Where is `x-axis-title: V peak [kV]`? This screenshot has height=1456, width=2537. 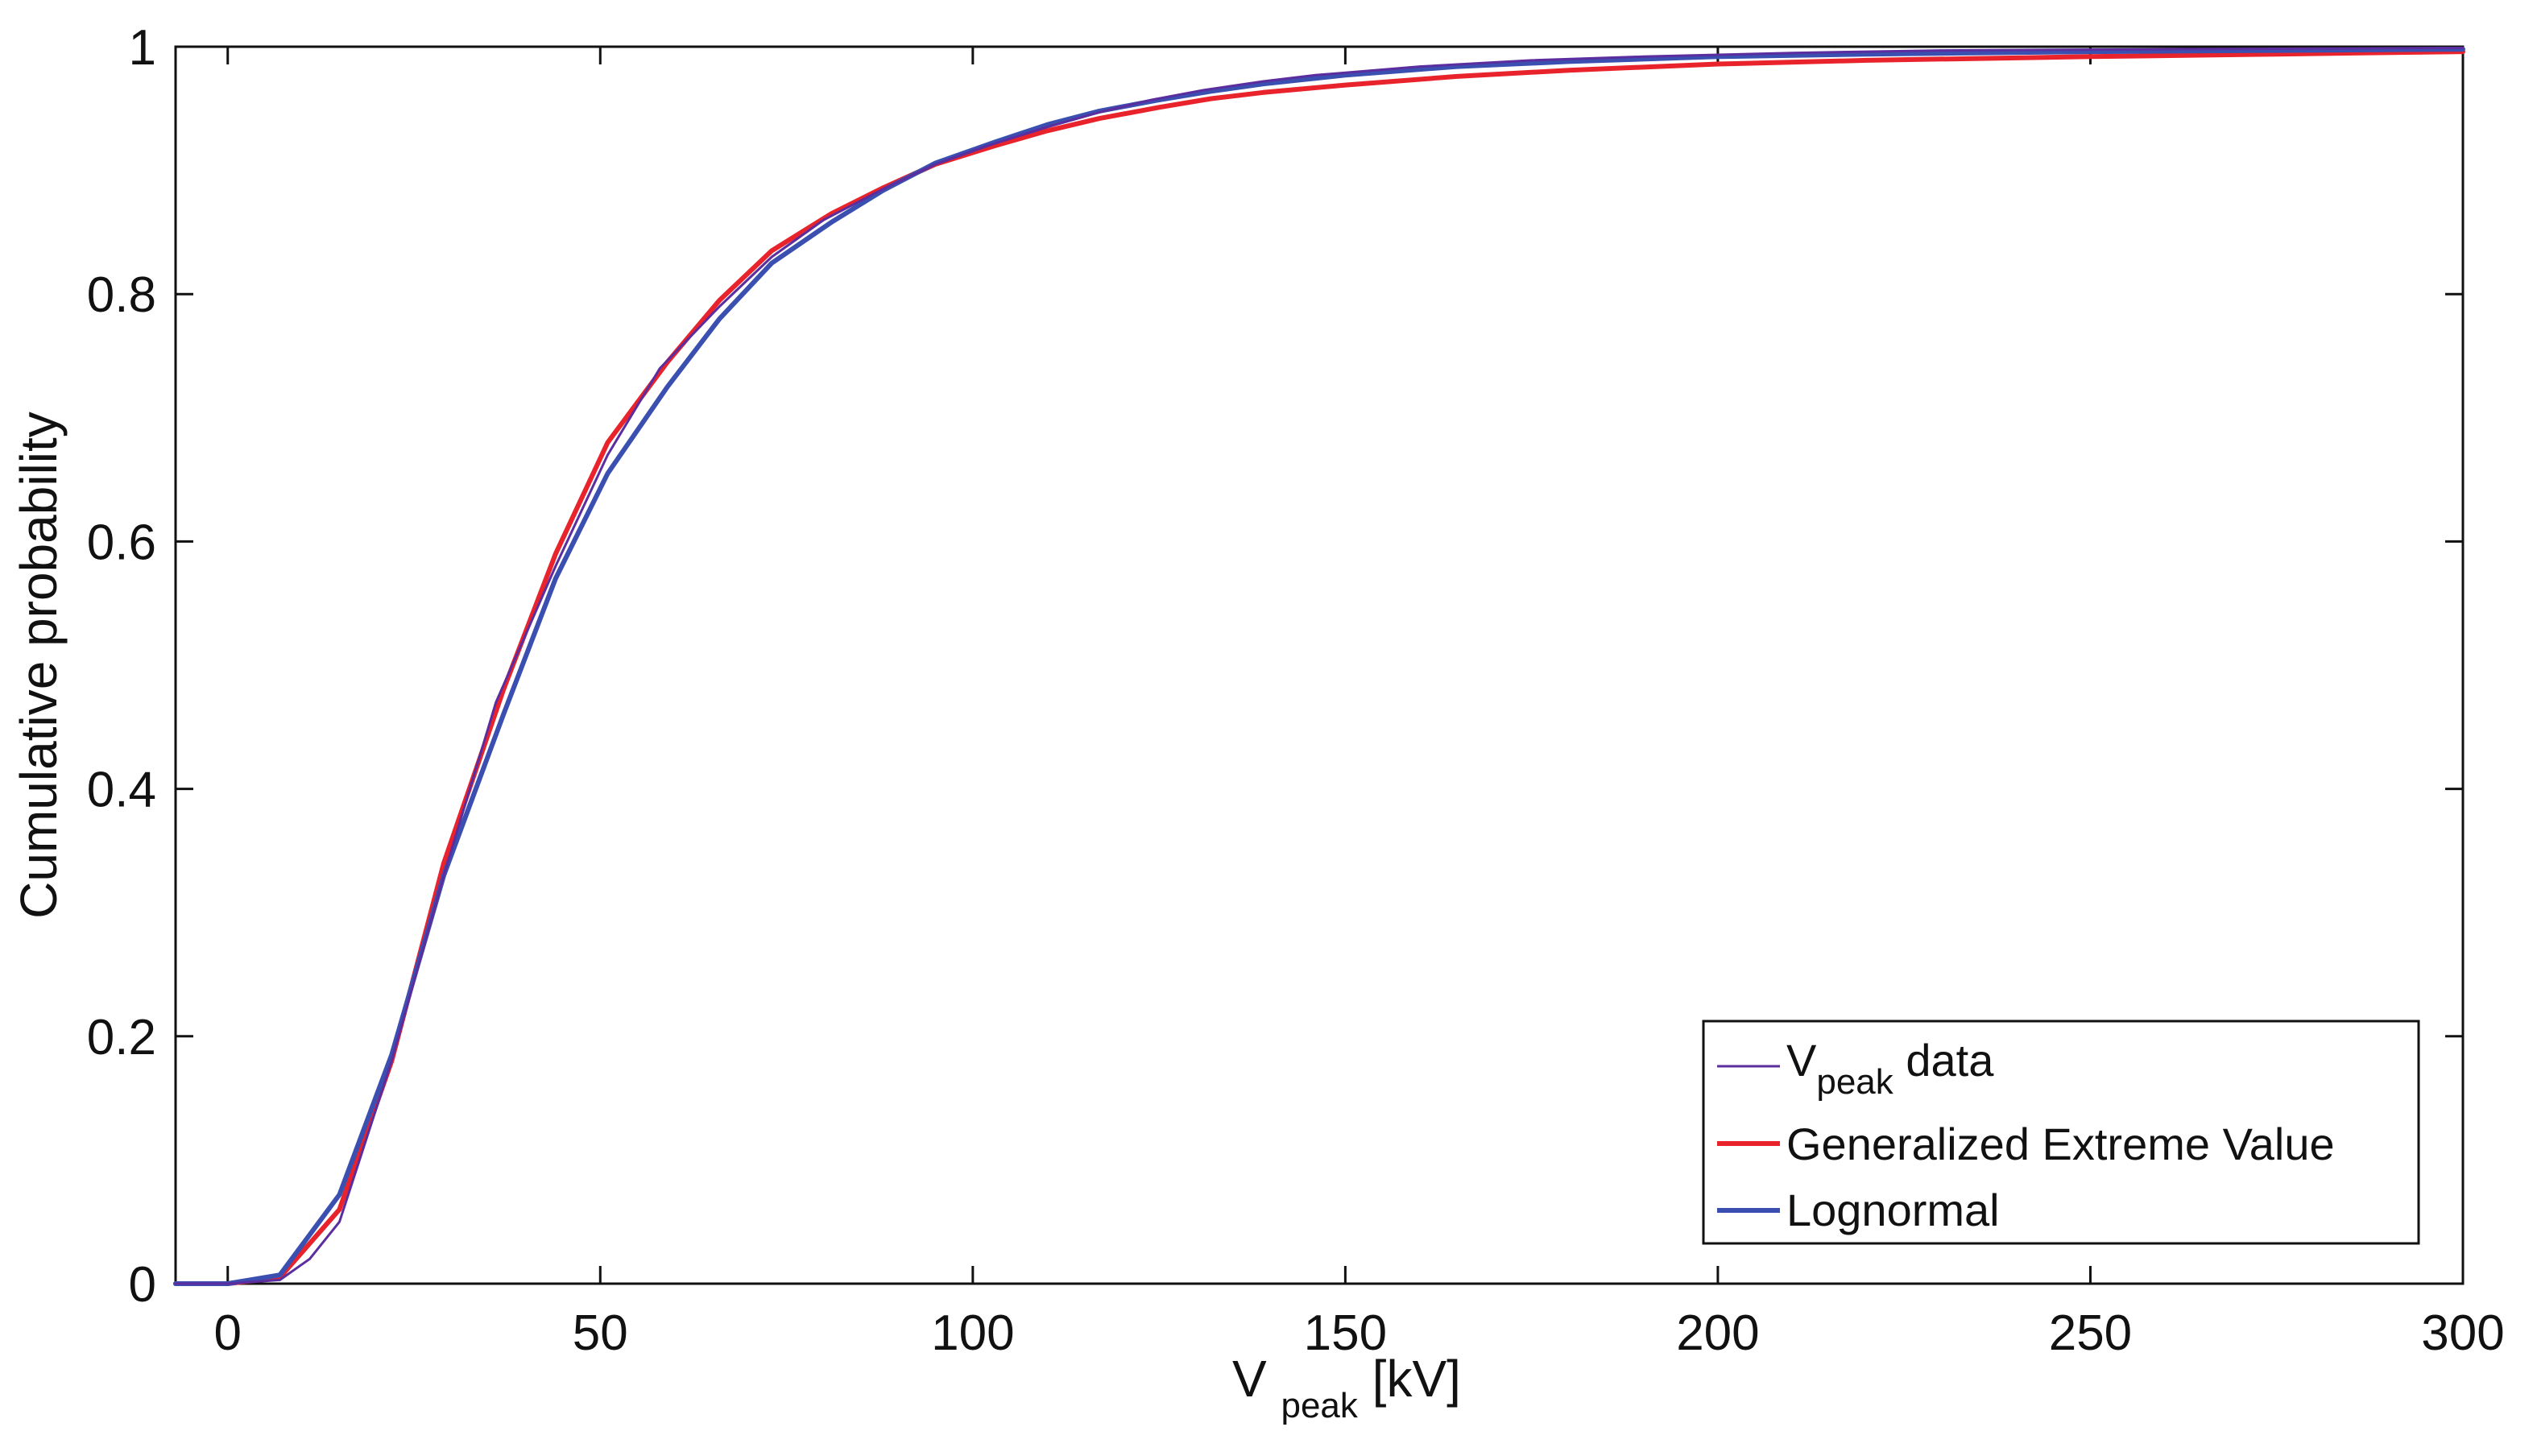 x-axis-title: V peak [kV] is located at coordinates (1347, 1389).